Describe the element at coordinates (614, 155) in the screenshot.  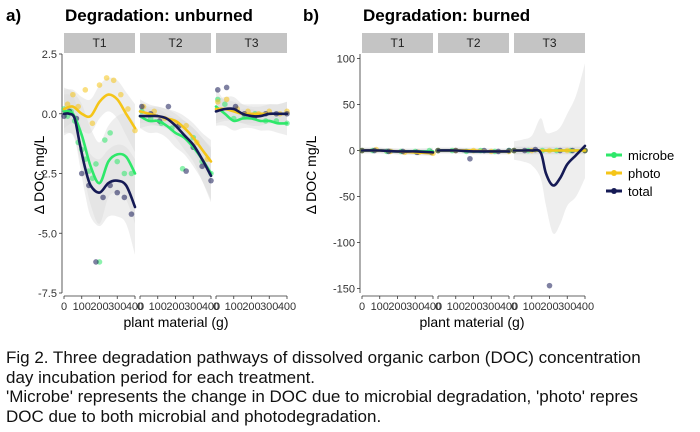
I see `legend-dot-microbe` at that location.